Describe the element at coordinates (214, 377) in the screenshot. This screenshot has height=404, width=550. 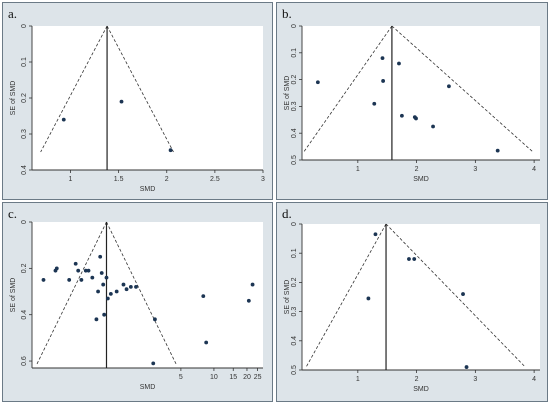
I see `x-tick-label: 10` at that location.